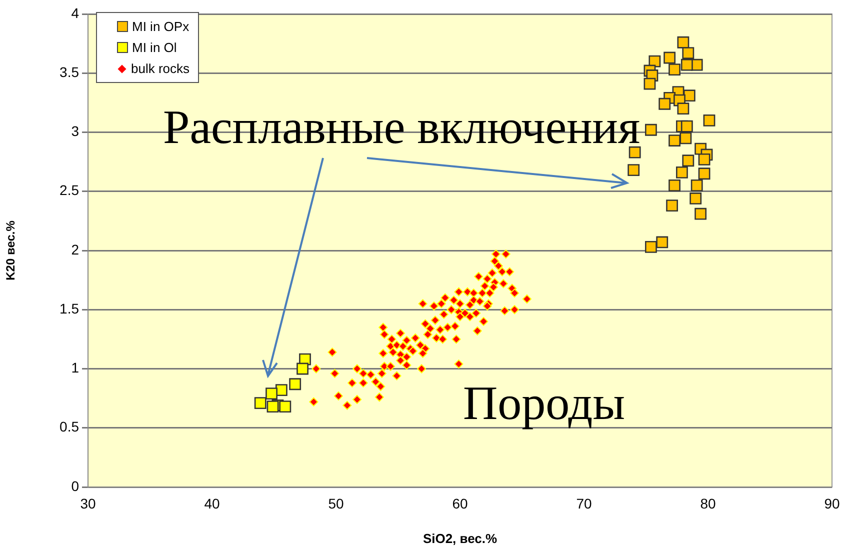 This screenshot has height=551, width=850. Describe the element at coordinates (88, 503) in the screenshot. I see `x-tick-label: 30` at that location.